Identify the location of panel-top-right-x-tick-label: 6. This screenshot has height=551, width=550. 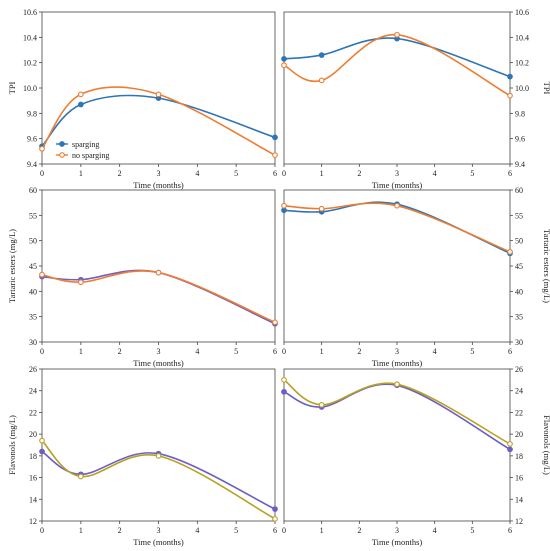
(510, 173).